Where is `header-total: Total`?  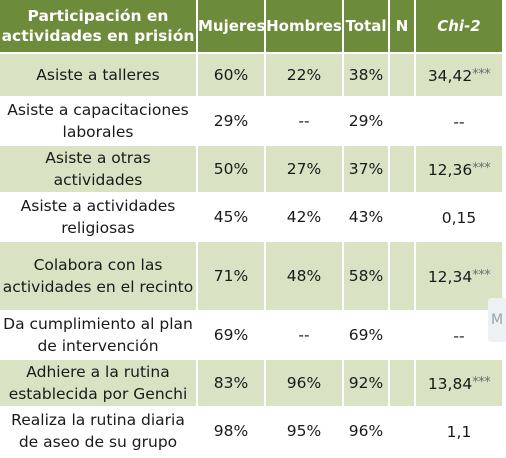
header-total: Total is located at coordinates (367, 27).